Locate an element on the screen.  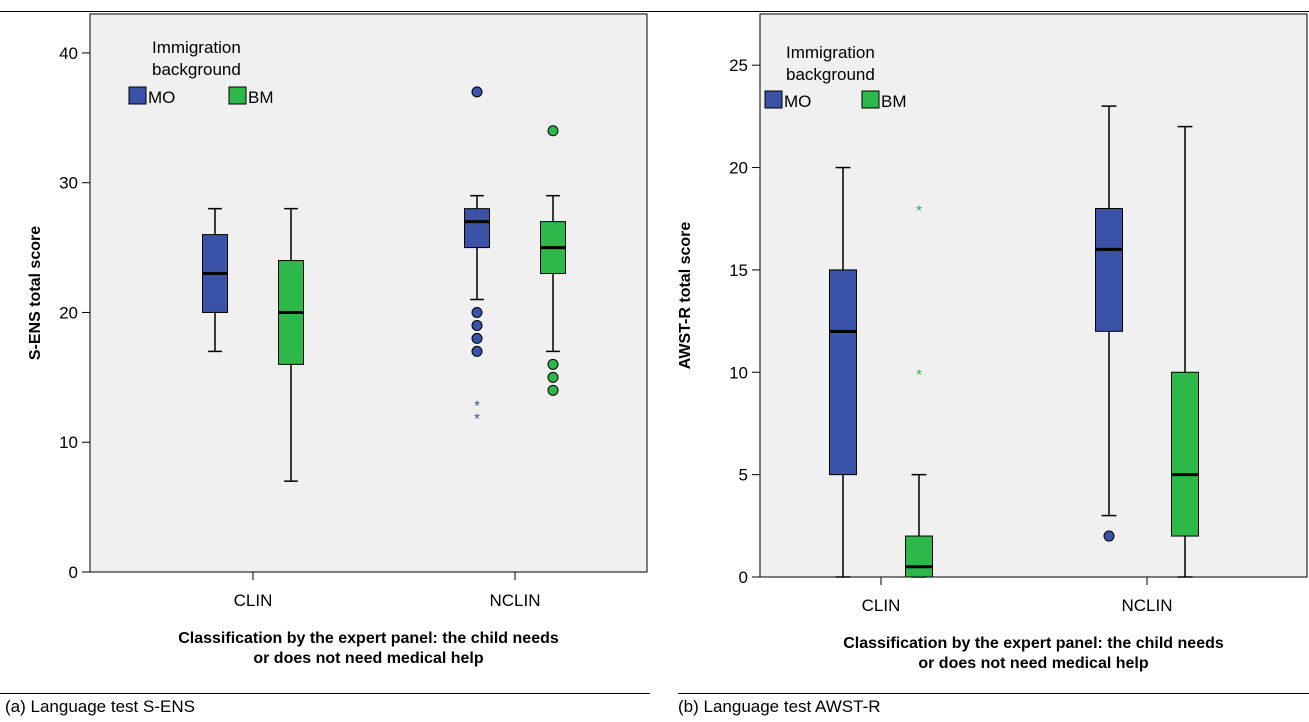
box-bm-clin is located at coordinates (291, 344).